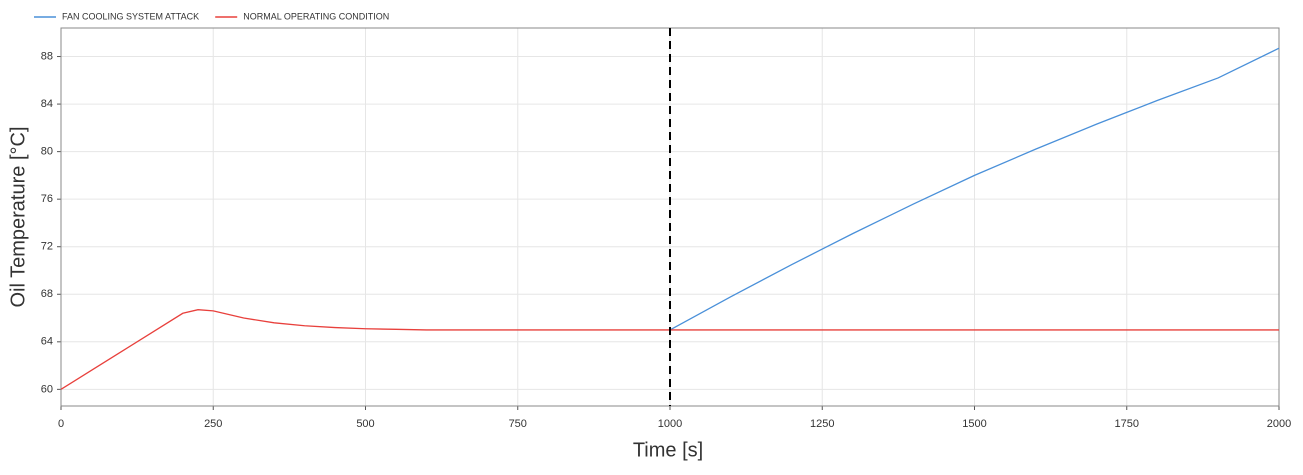 The image size is (1303, 475). What do you see at coordinates (47, 342) in the screenshot?
I see `y-tick-label: 64` at bounding box center [47, 342].